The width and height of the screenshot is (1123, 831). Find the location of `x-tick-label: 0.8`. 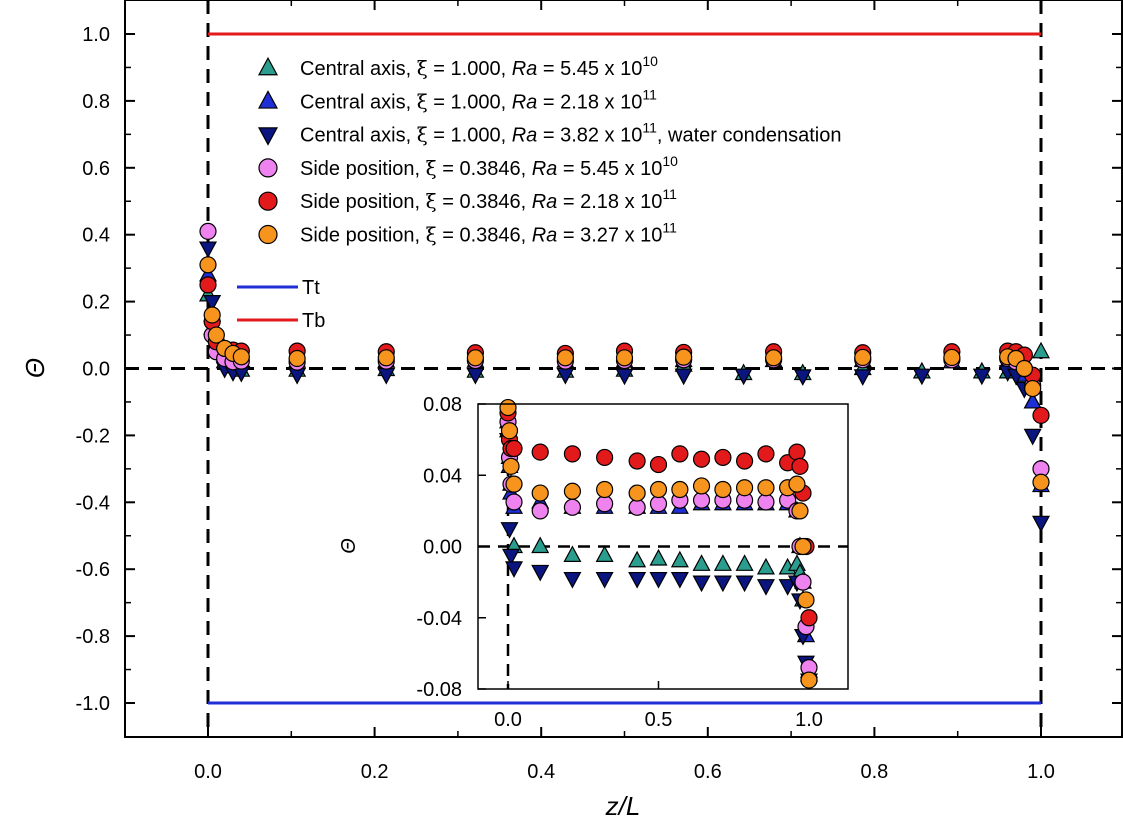

x-tick-label: 0.8 is located at coordinates (874, 772).